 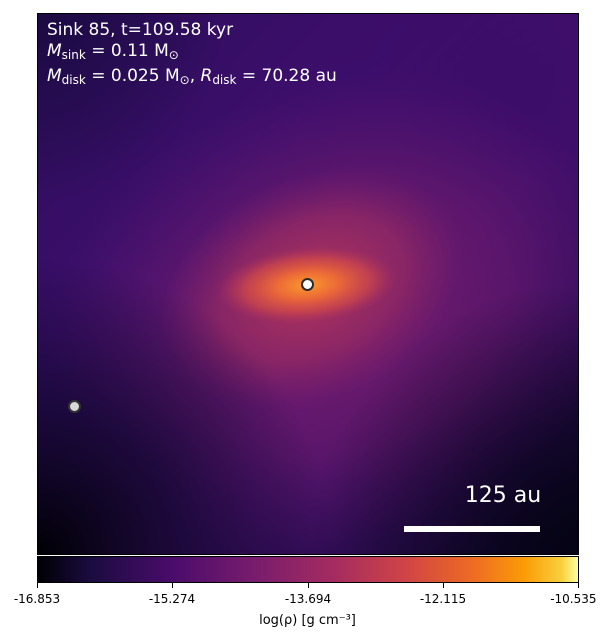 What do you see at coordinates (74, 406) in the screenshot?
I see `secondary-sink-marker` at bounding box center [74, 406].